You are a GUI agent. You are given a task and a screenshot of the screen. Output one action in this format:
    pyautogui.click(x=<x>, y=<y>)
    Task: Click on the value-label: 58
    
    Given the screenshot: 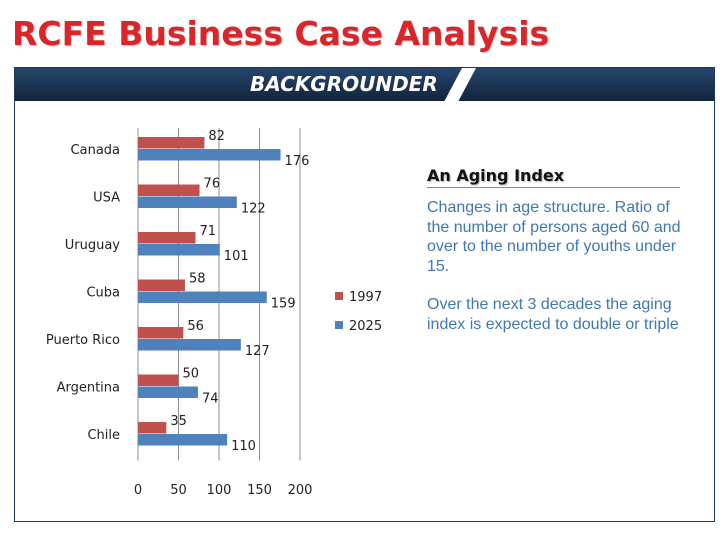 What is the action you would take?
    pyautogui.click(x=197, y=279)
    